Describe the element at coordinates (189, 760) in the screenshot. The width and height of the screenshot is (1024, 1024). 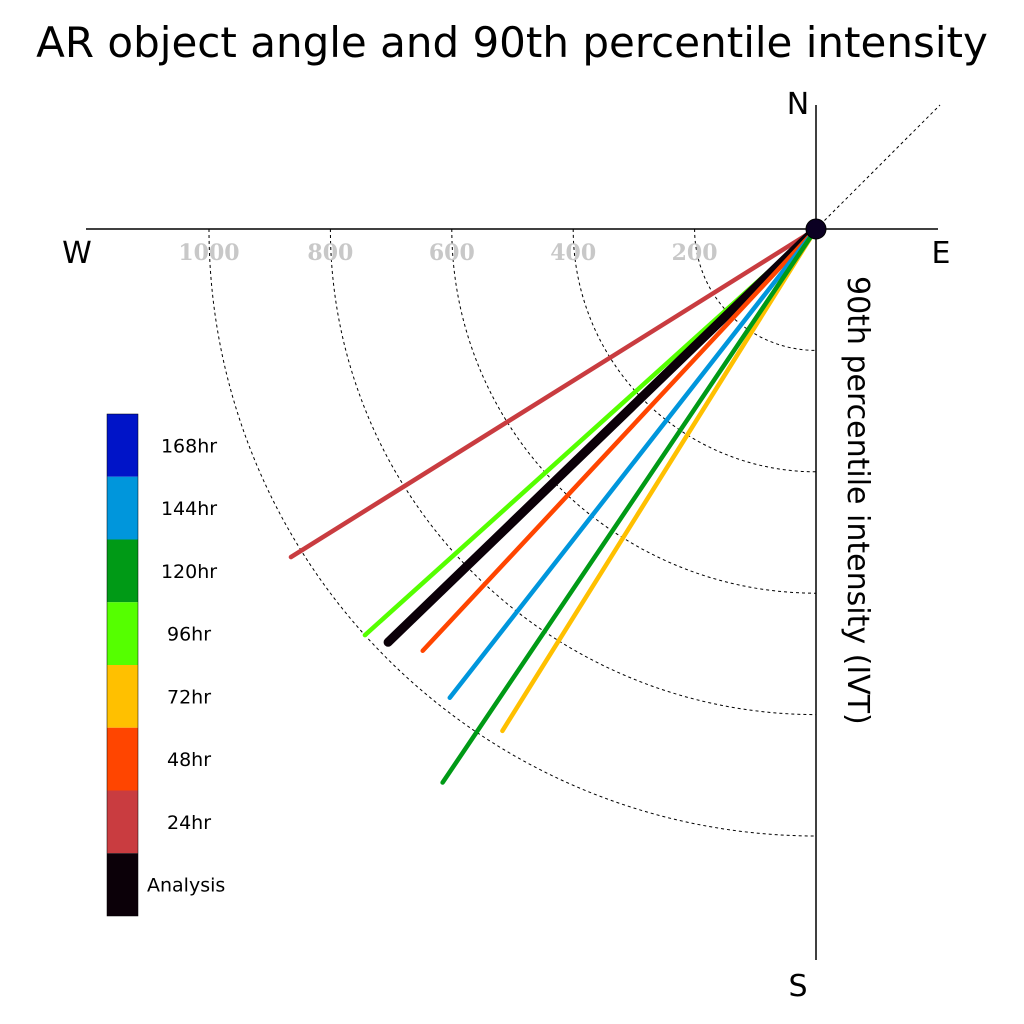
I see `legend-label: 48hr` at that location.